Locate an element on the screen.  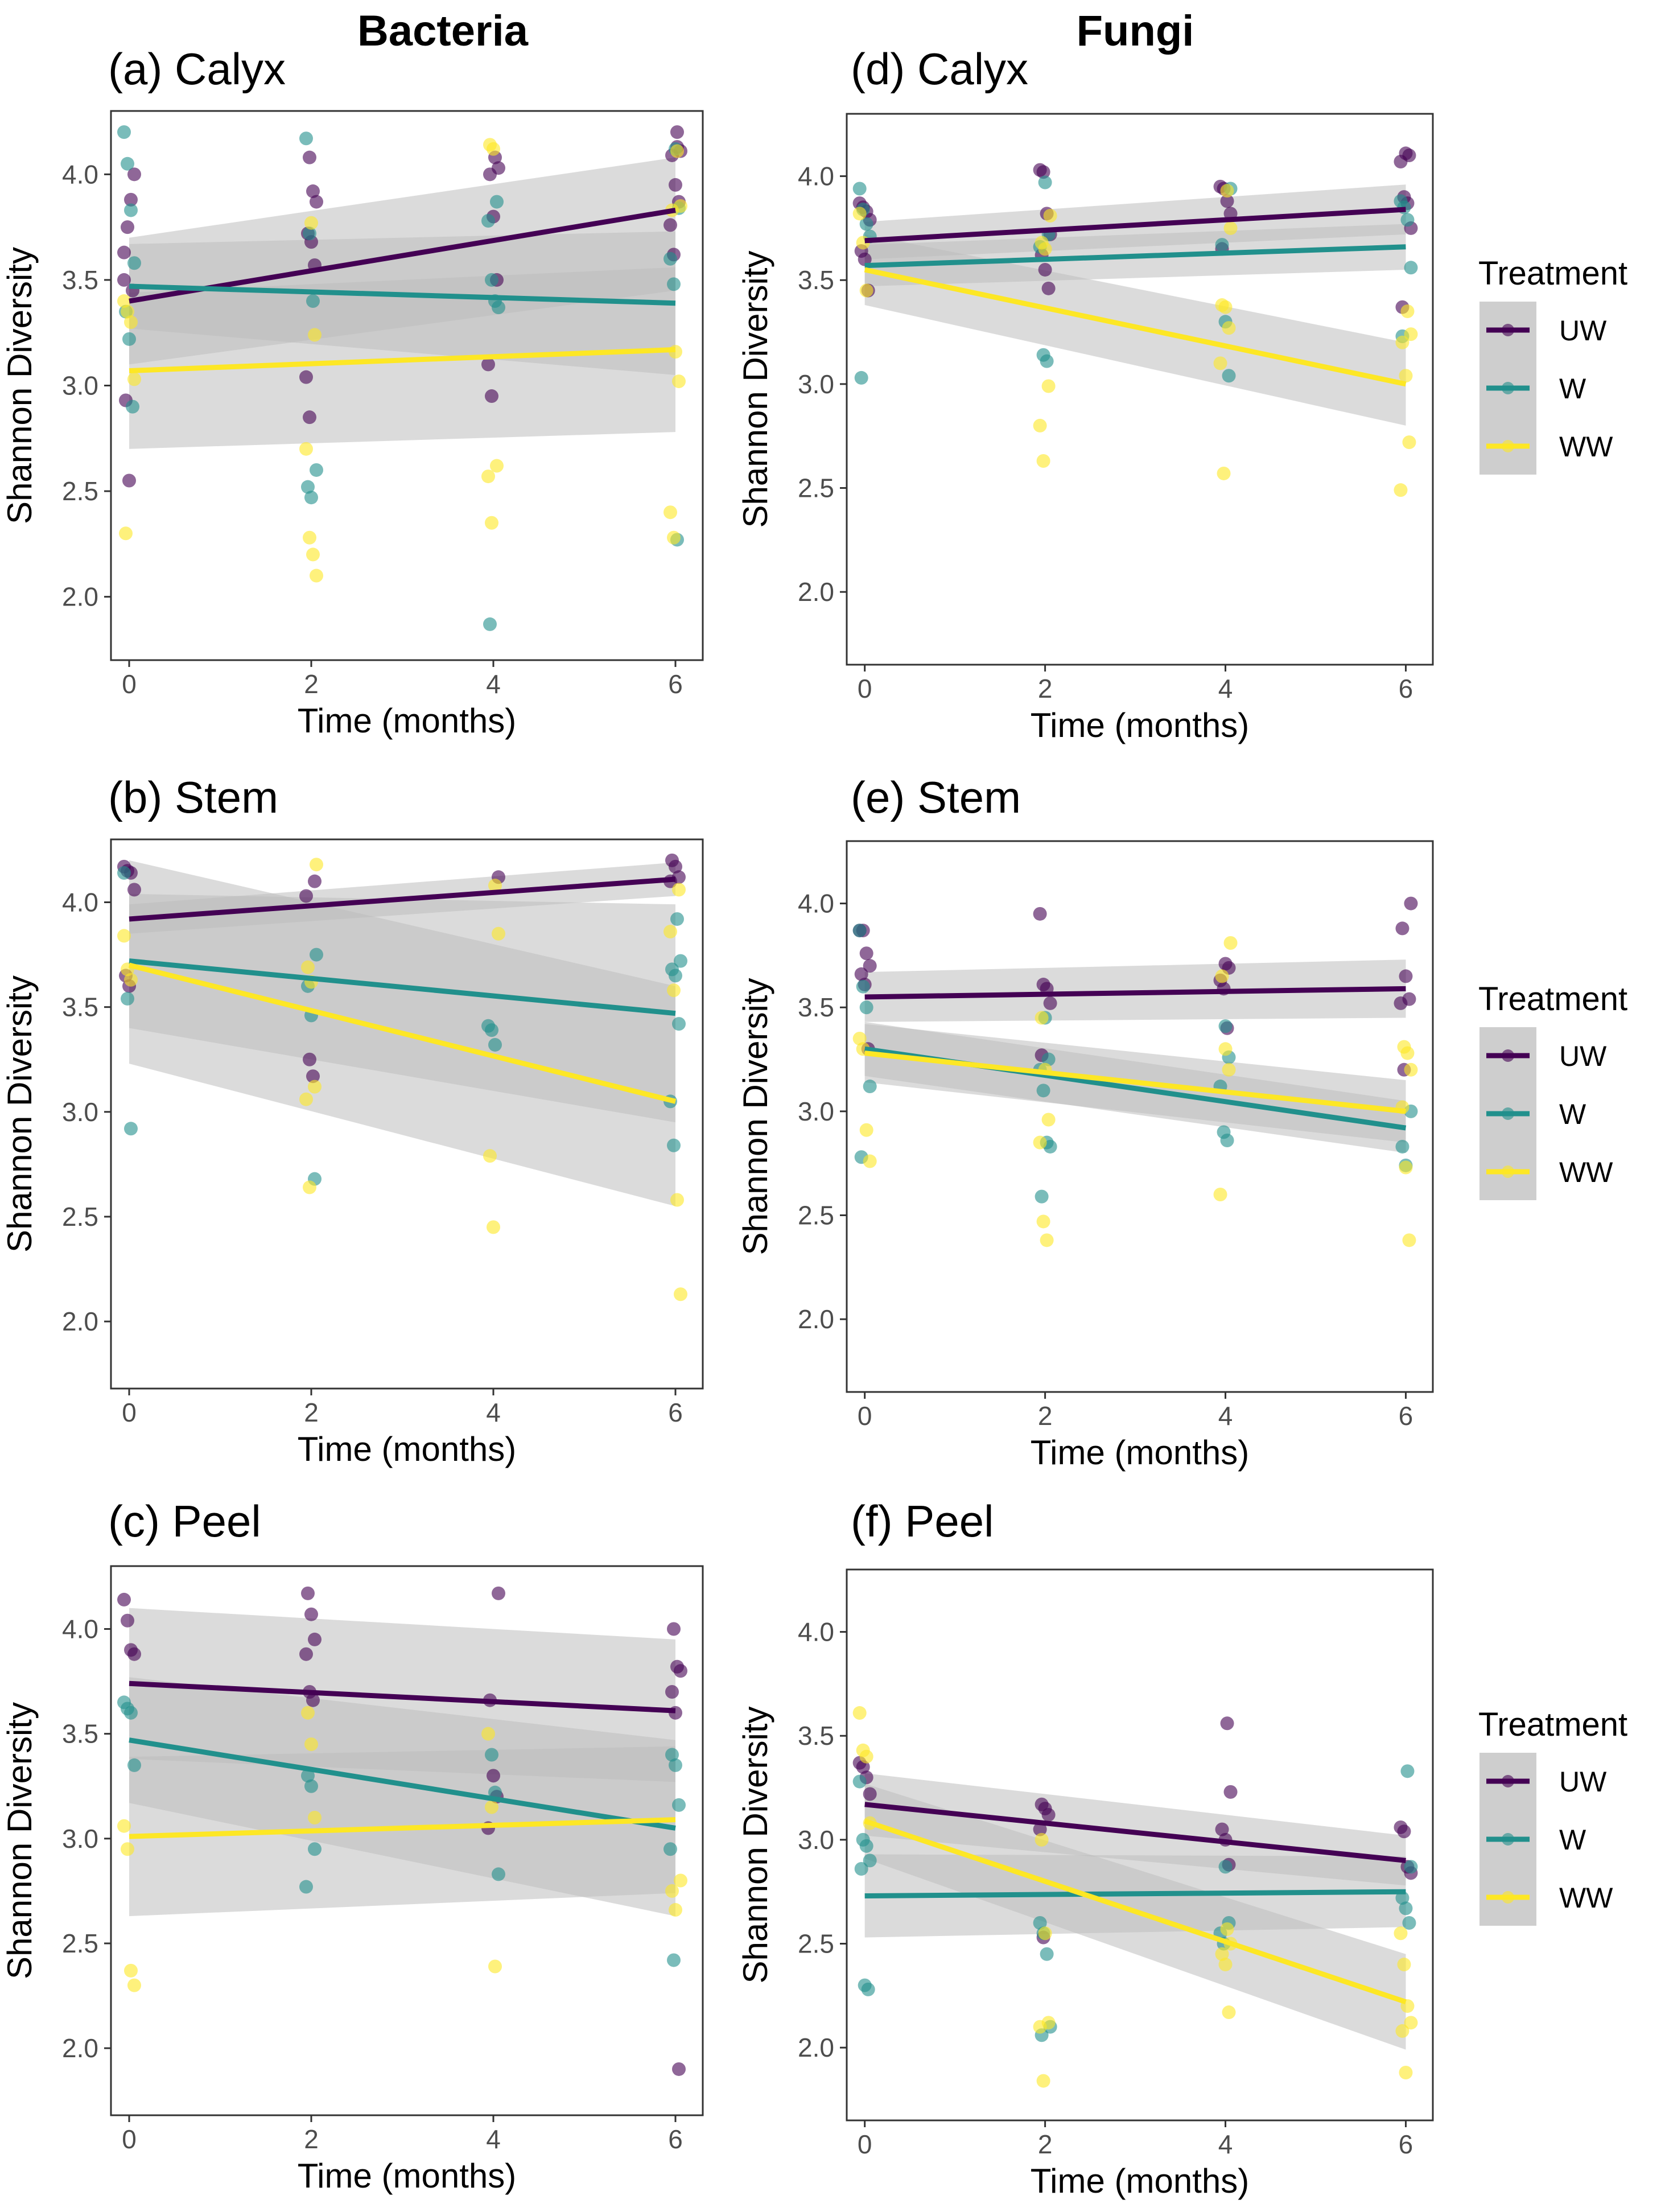
x-tick-label: 6 is located at coordinates (1406, 1416).